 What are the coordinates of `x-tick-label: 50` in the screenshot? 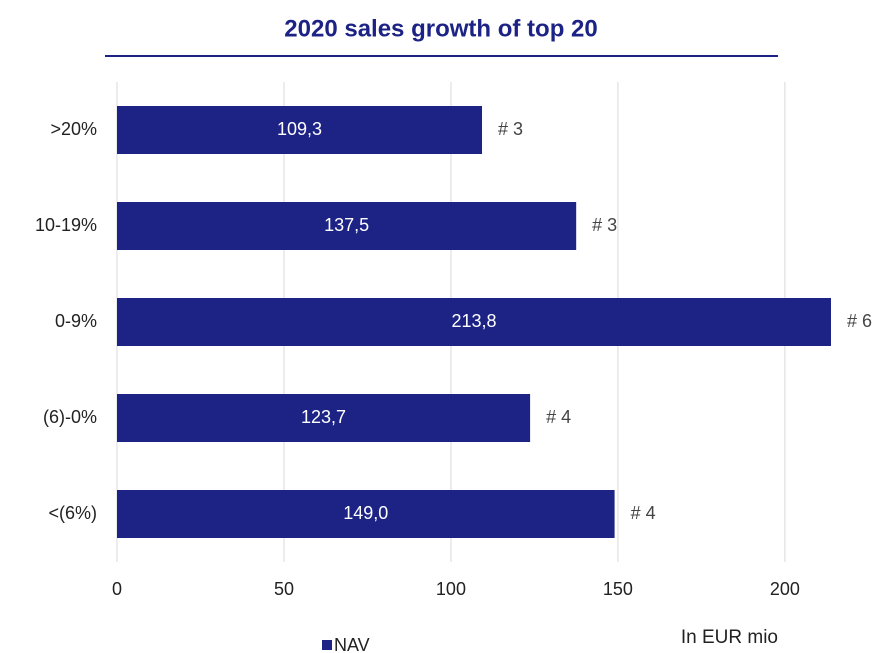 It's located at (284, 589).